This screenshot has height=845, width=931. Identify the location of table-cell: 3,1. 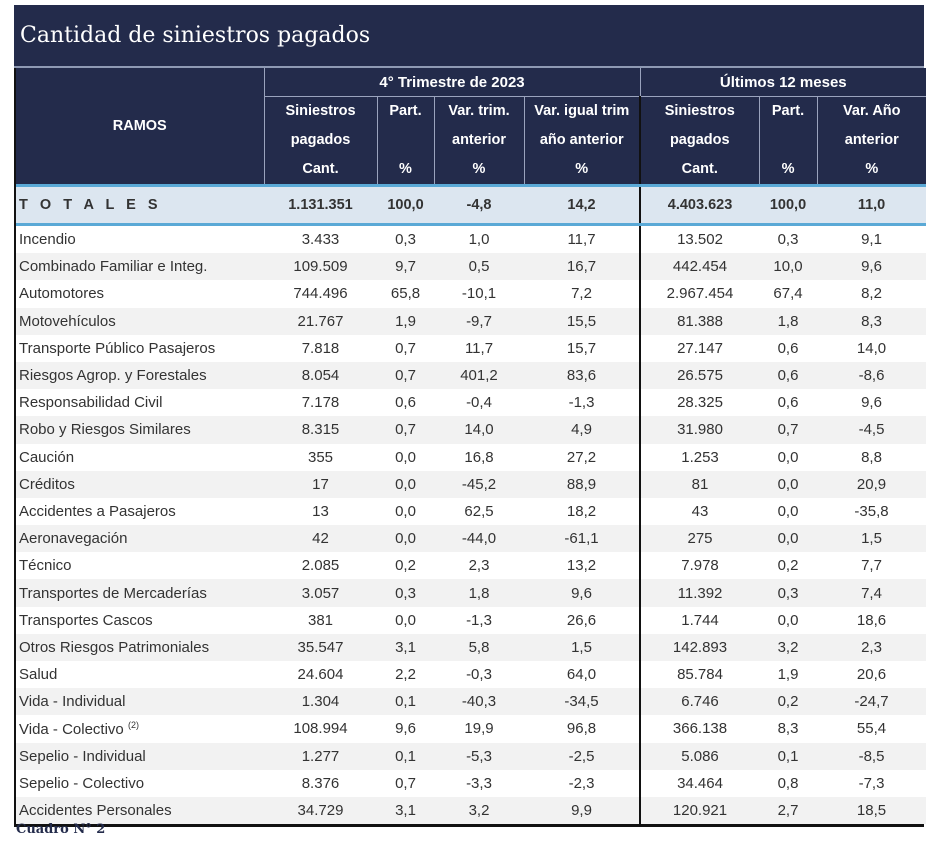
(405, 810).